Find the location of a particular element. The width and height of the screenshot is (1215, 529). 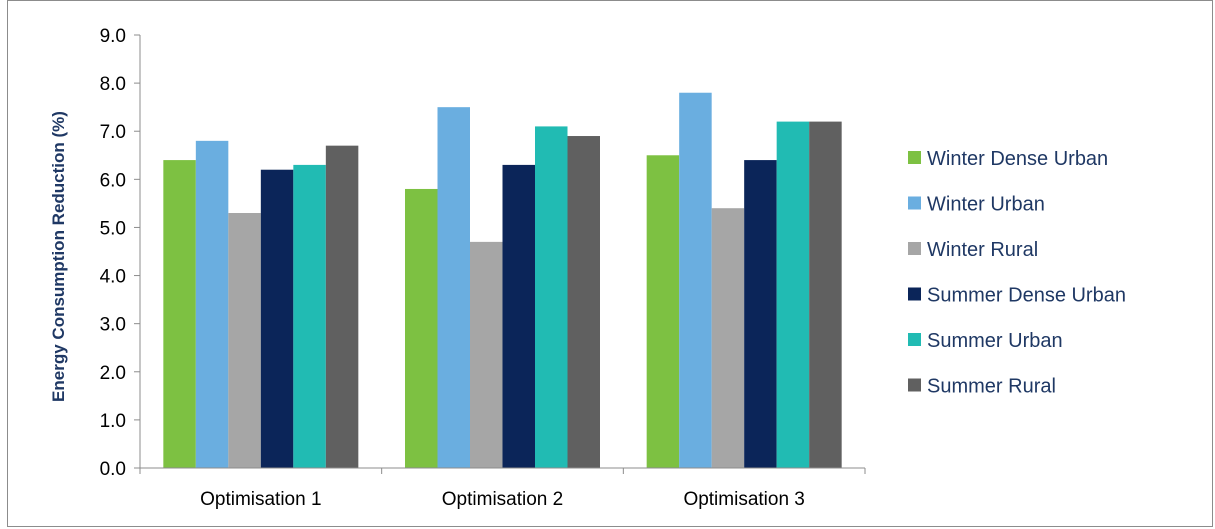

y-tick-label: 9.0 is located at coordinates (113, 36).